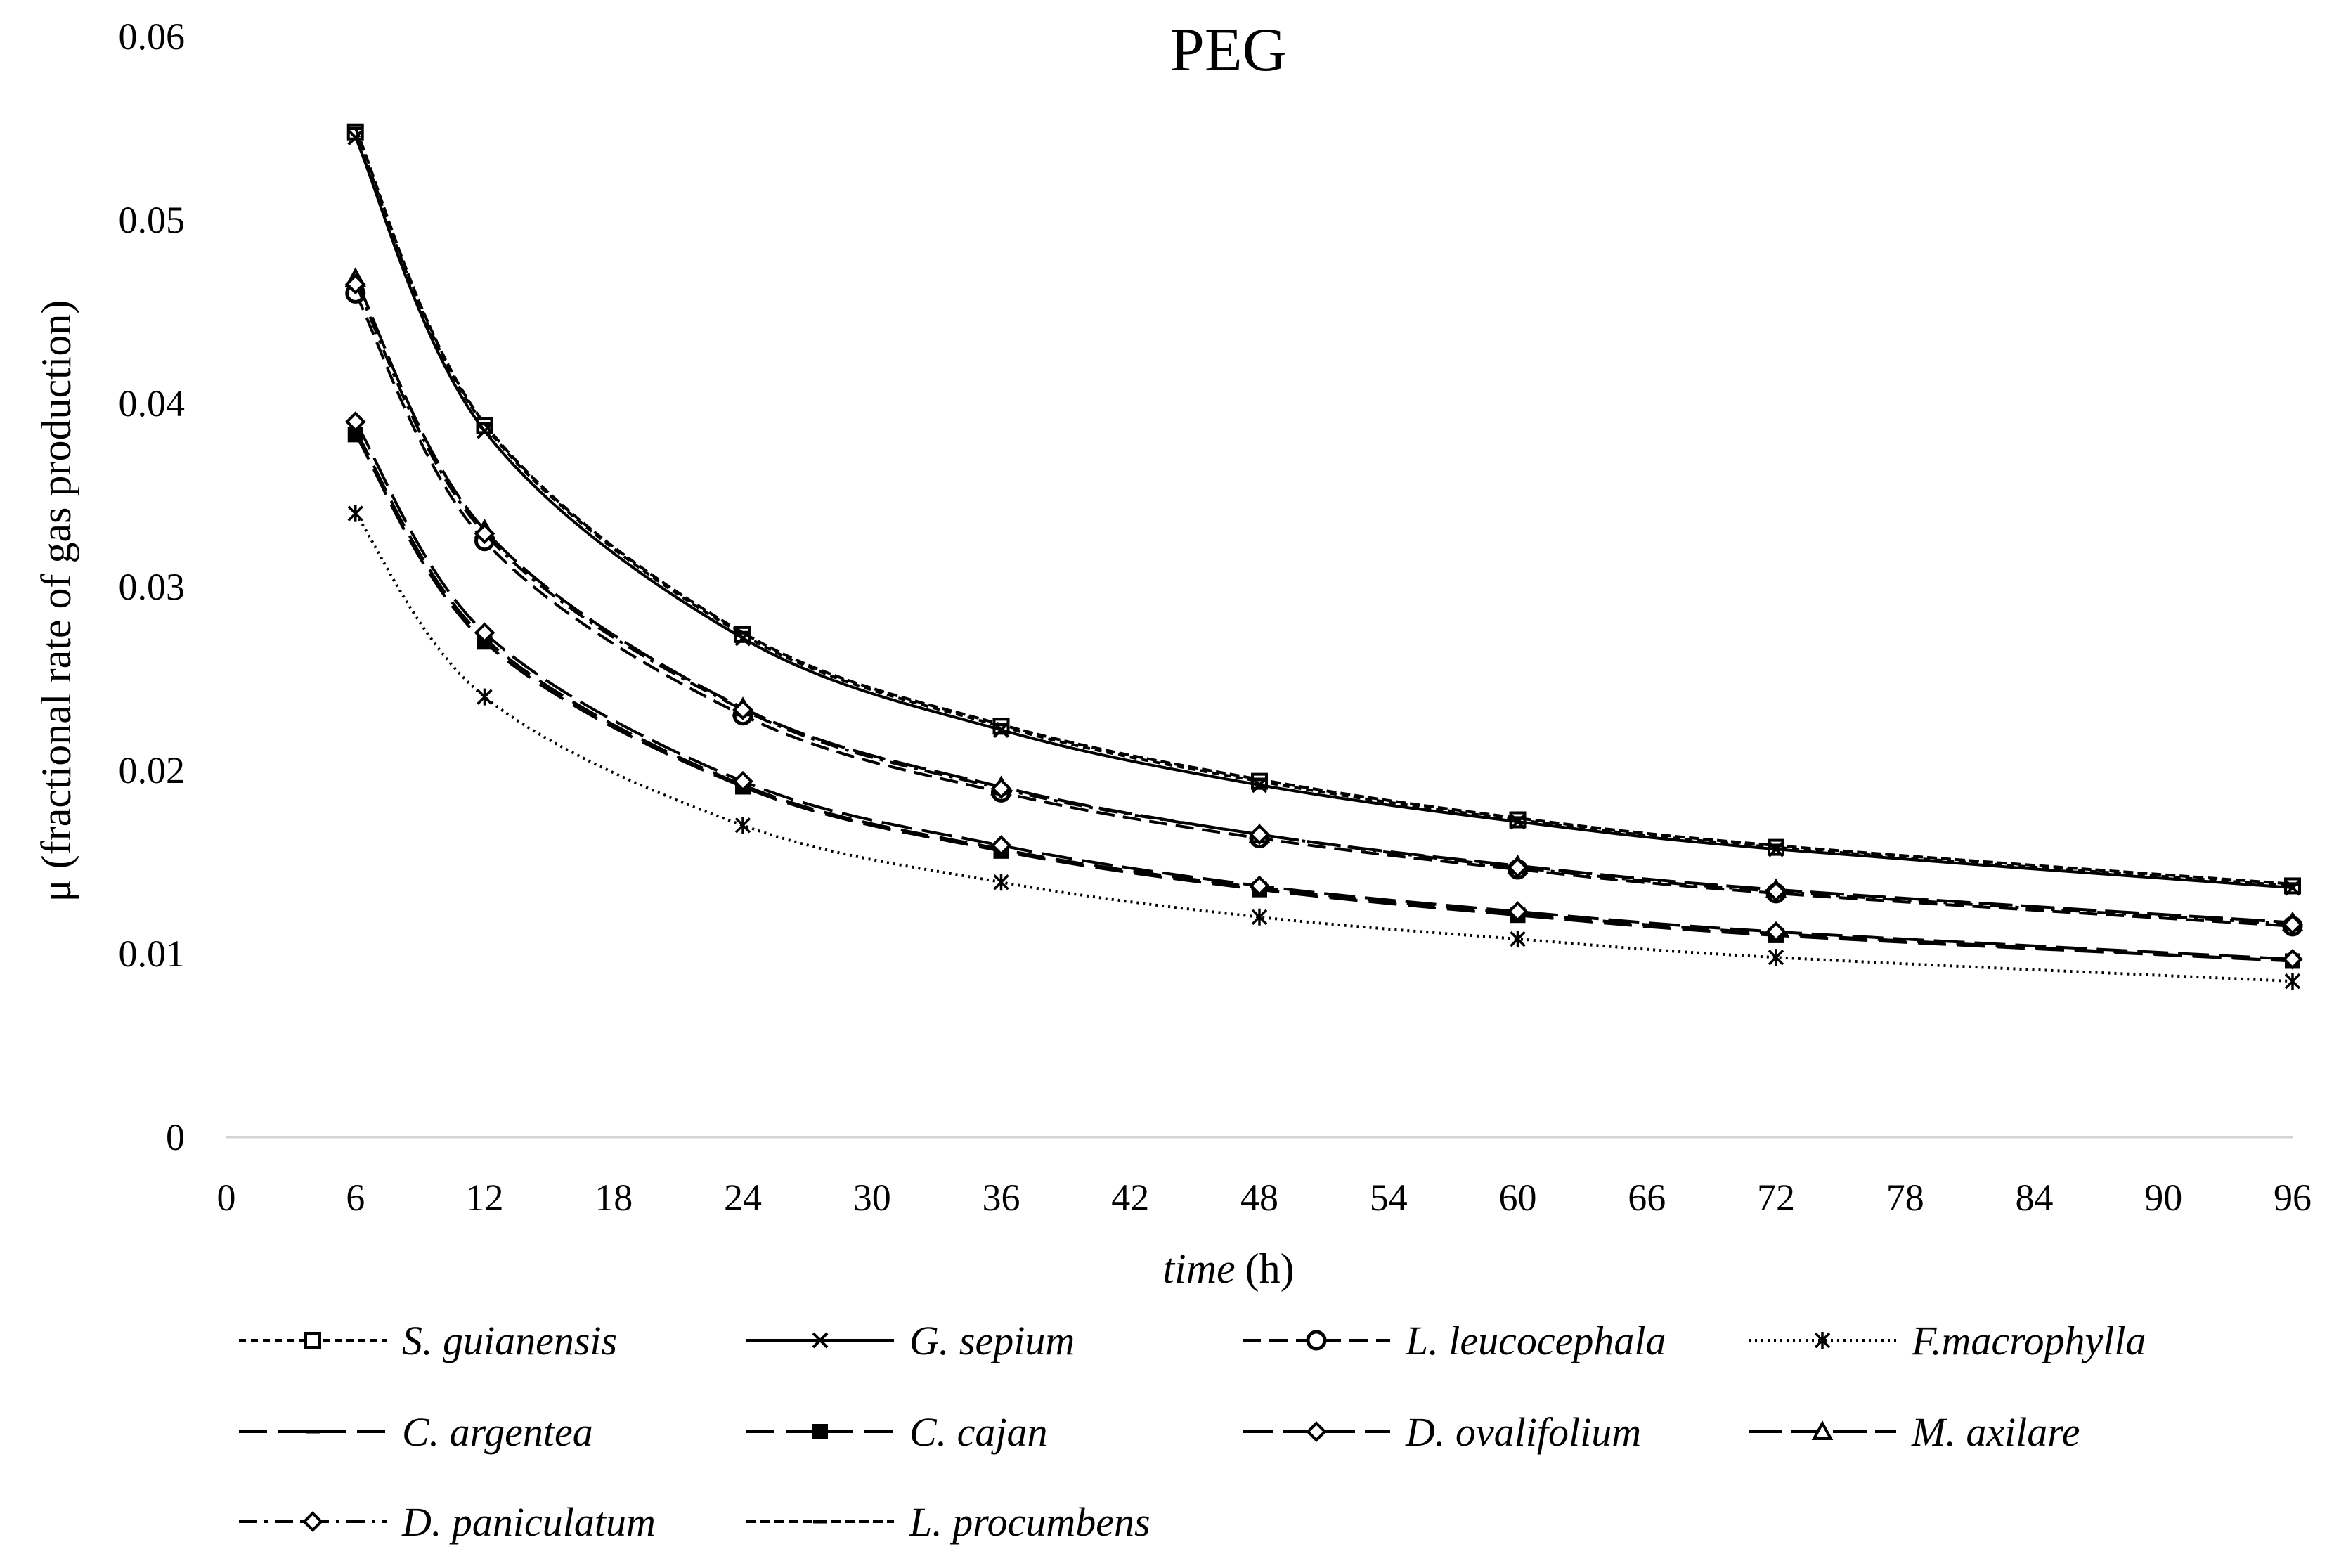  What do you see at coordinates (1905, 1198) in the screenshot?
I see `x-tick-label: 78` at bounding box center [1905, 1198].